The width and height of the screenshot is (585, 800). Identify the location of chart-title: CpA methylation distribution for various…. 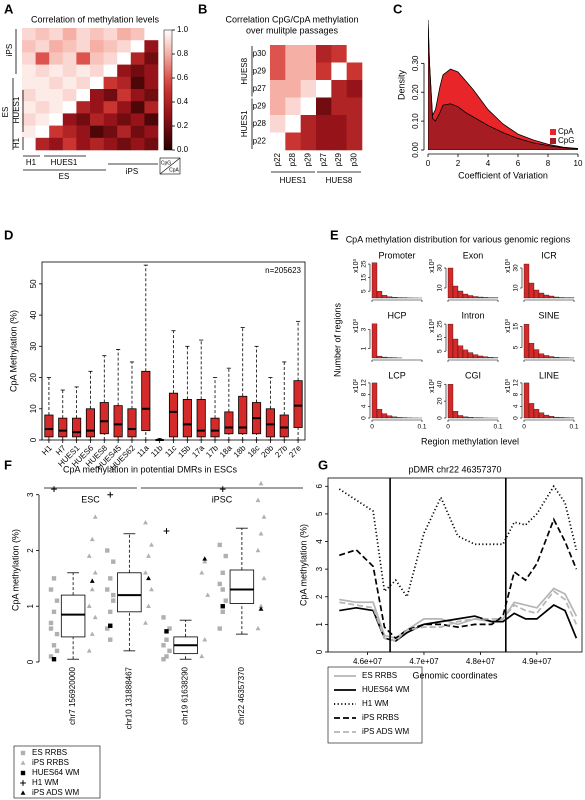
(458, 239).